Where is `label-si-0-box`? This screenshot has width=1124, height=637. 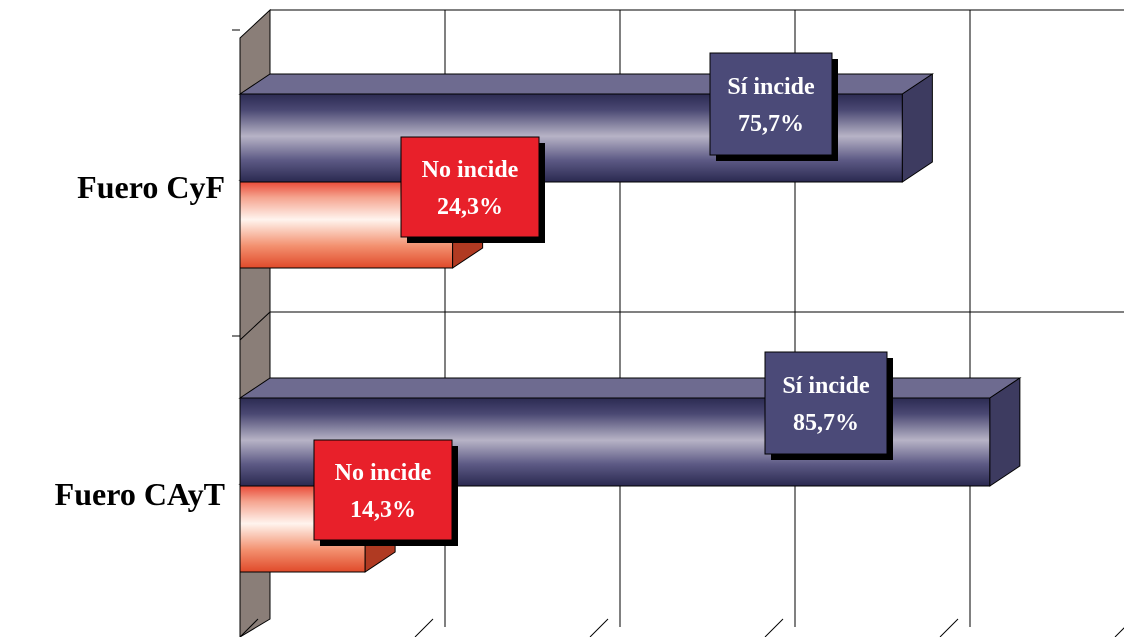 label-si-0-box is located at coordinates (771, 104).